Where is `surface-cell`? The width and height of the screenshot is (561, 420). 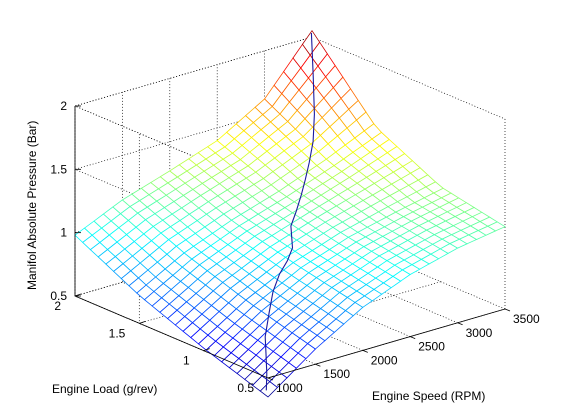 surface-cell is located at coordinates (496, 226).